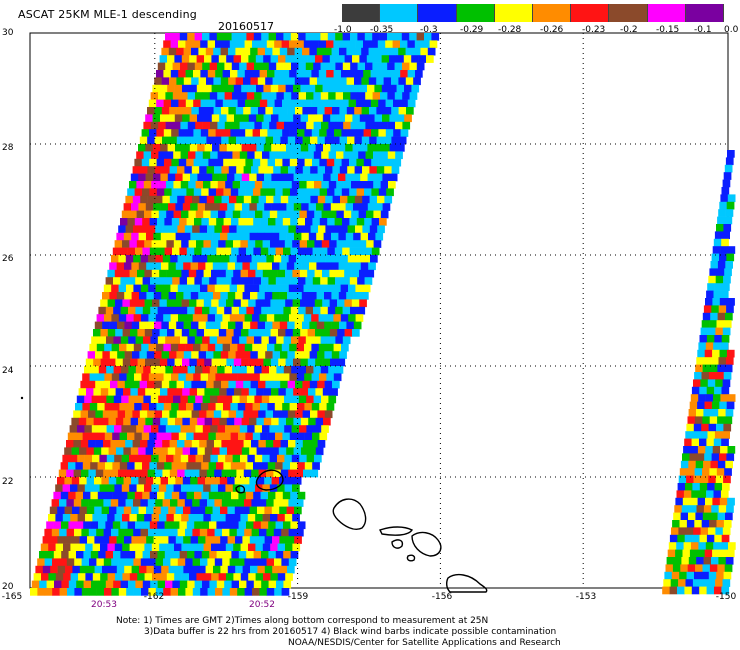 This screenshot has height=650, width=740. Describe the element at coordinates (594, 30) in the screenshot. I see `legend-label: -0.23` at that location.